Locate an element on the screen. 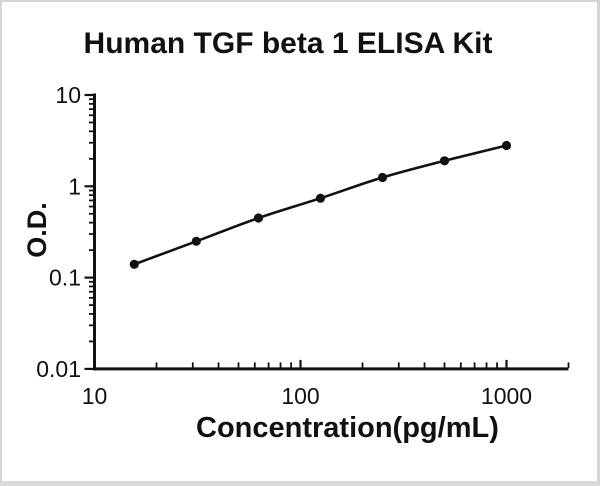 The image size is (600, 486). x-axis-title: Concentration(pg/mL) is located at coordinates (347, 428).